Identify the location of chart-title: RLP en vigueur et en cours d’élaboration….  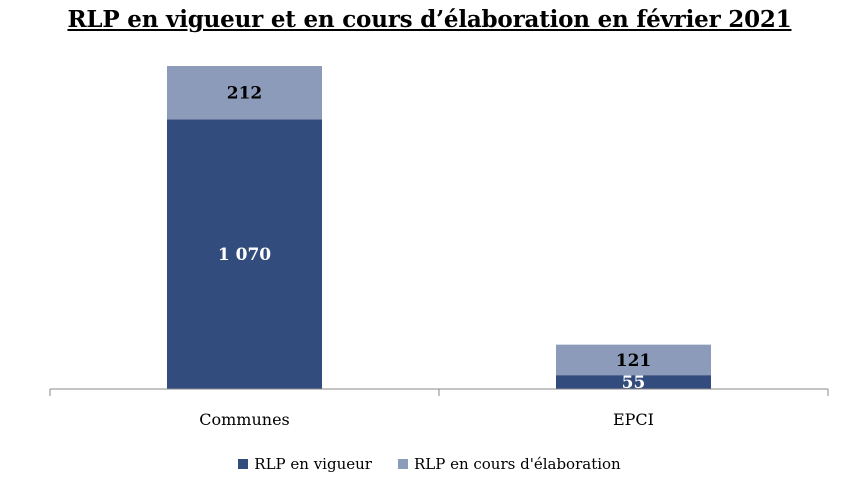
(429, 19).